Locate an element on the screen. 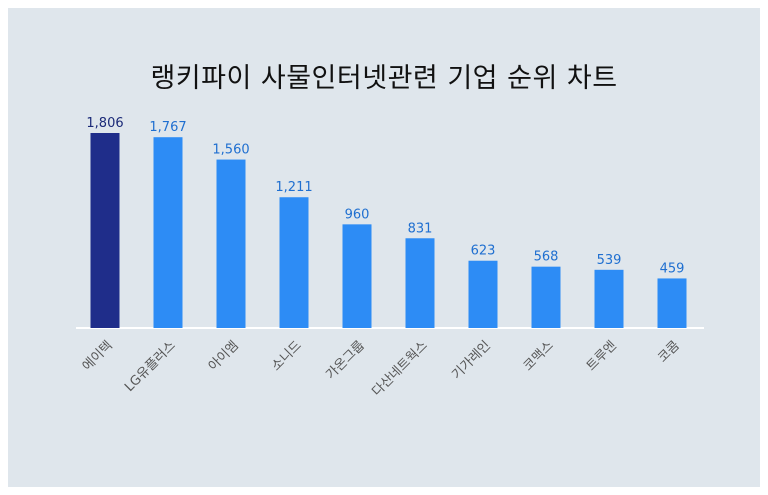 This screenshot has width=768, height=495. bar-소니드 is located at coordinates (294, 262).